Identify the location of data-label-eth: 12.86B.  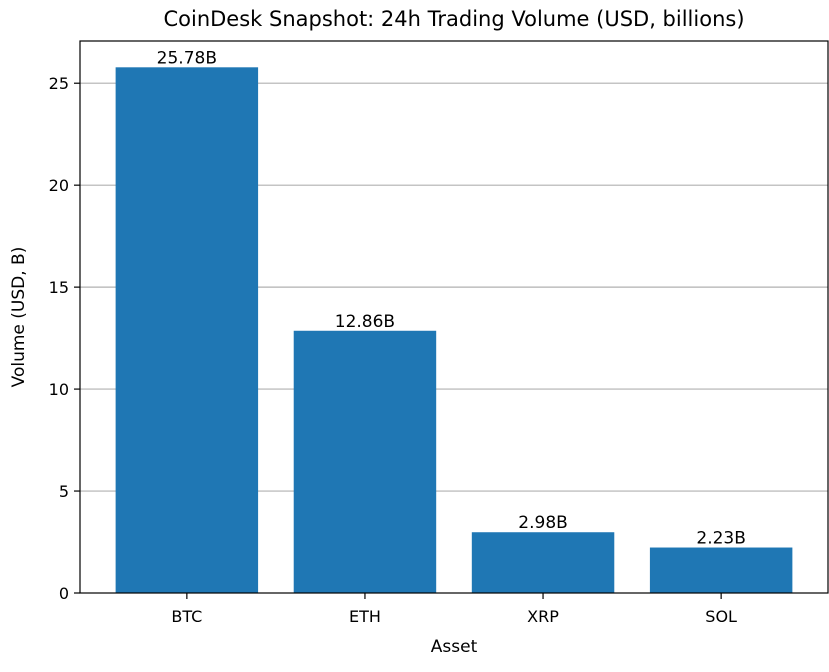
(365, 322).